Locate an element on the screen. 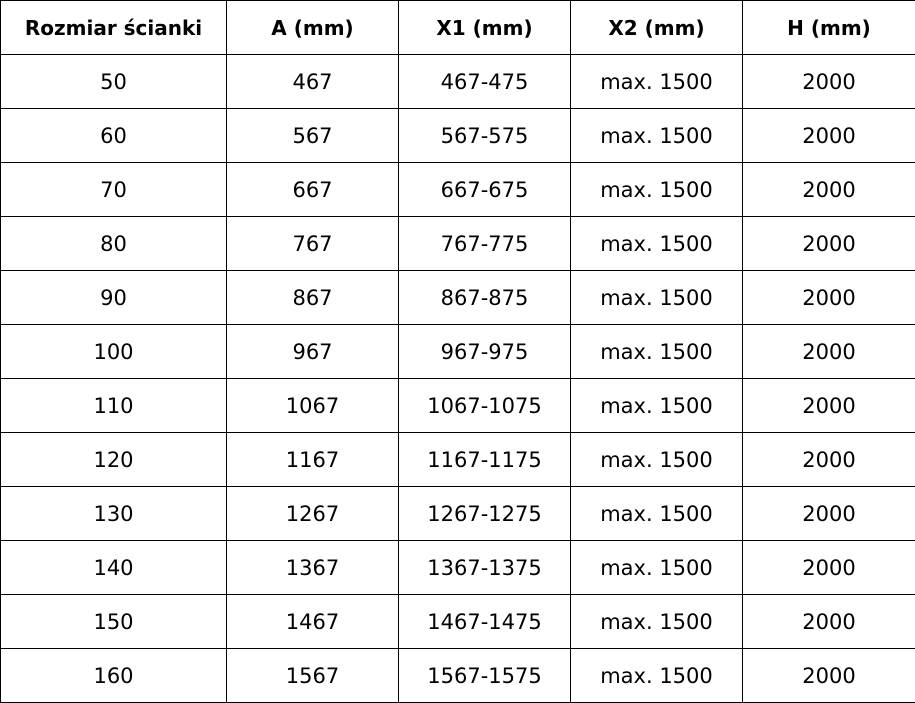 The image size is (915, 703). table-row: 60 567 567-575 max. 1500 2000 is located at coordinates (457, 135).